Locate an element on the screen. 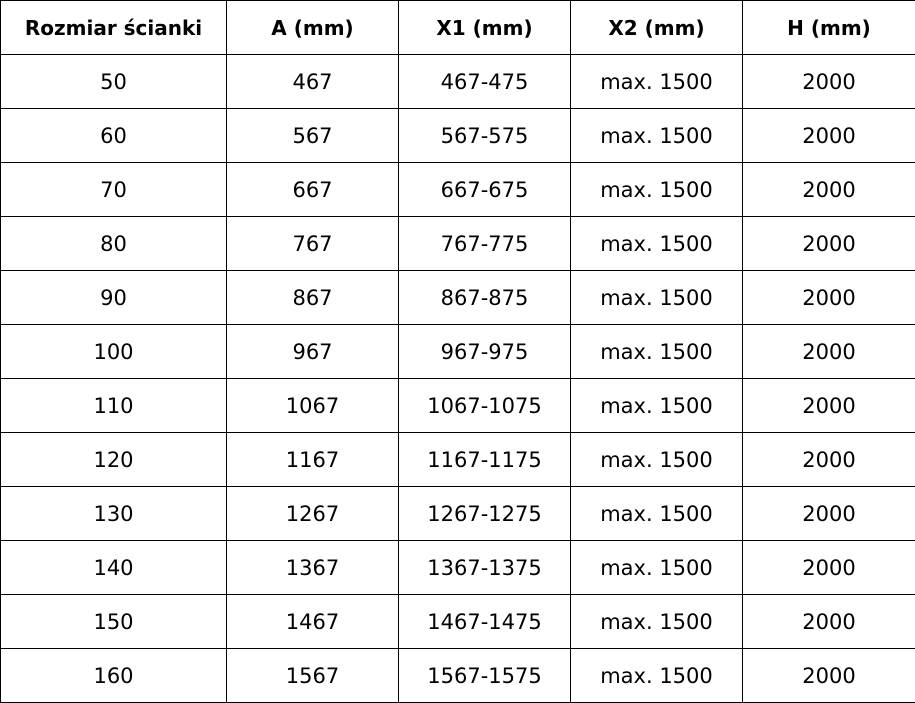 The image size is (915, 703). table-row: 60 567 567-575 max. 1500 2000 is located at coordinates (457, 135).